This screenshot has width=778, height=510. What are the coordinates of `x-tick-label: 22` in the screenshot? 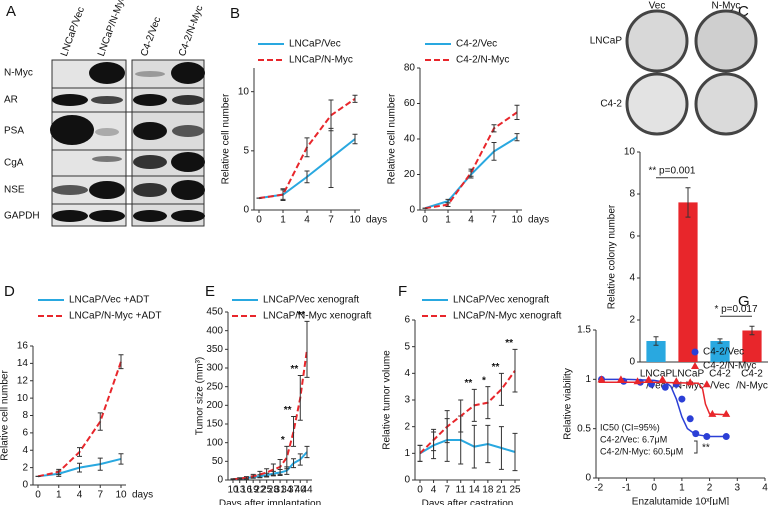 It's located at (260, 490).